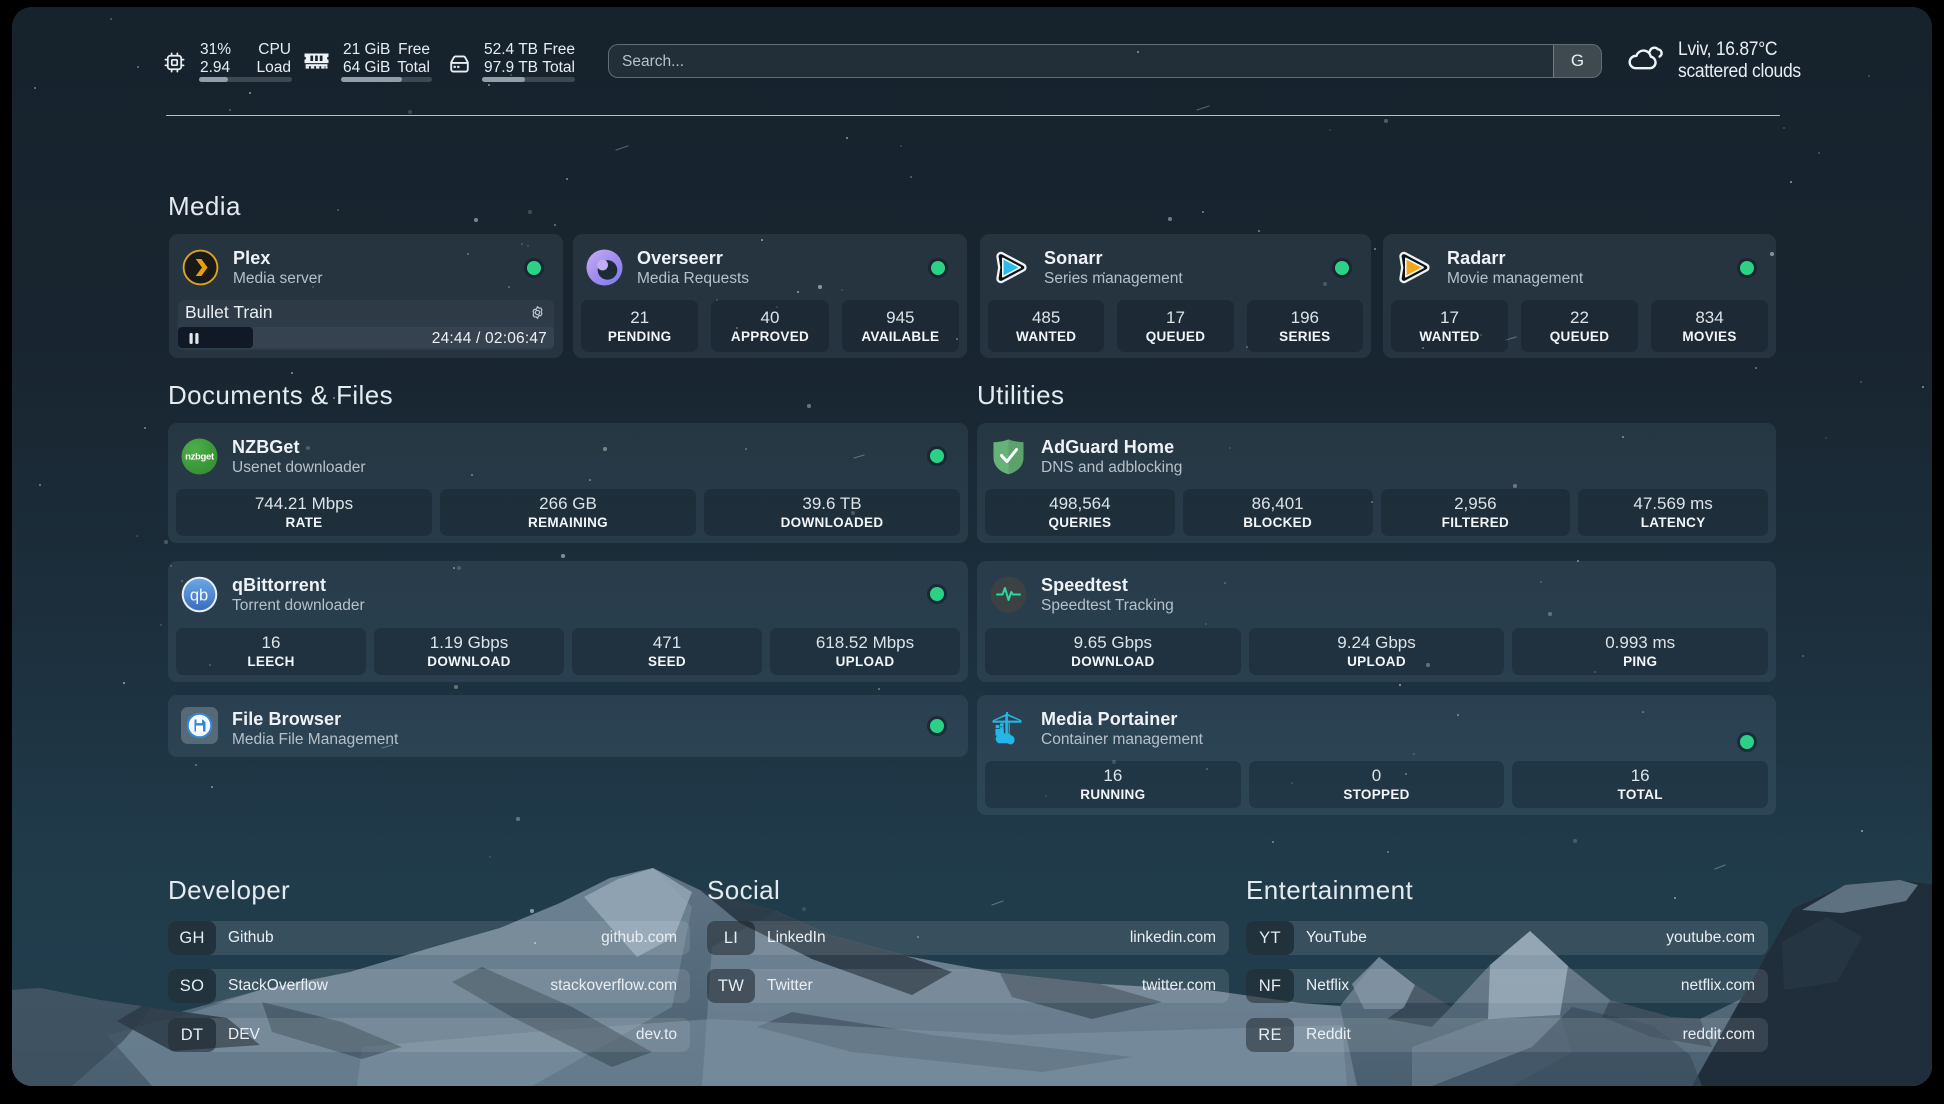 The height and width of the screenshot is (1104, 1944). I want to click on svg-text: nzbget, so click(200, 457).